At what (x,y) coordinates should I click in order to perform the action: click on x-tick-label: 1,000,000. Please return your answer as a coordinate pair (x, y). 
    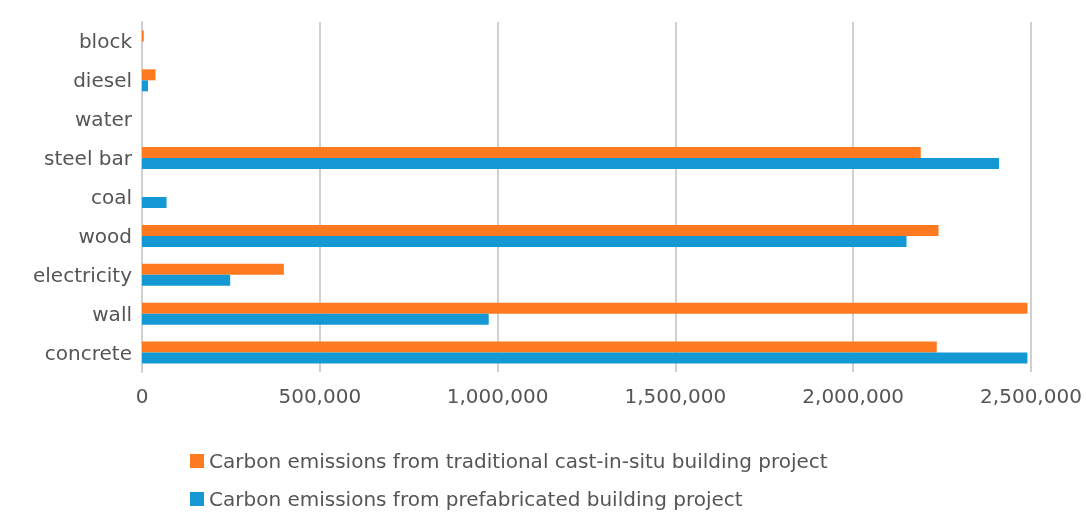
    Looking at the image, I should click on (497, 396).